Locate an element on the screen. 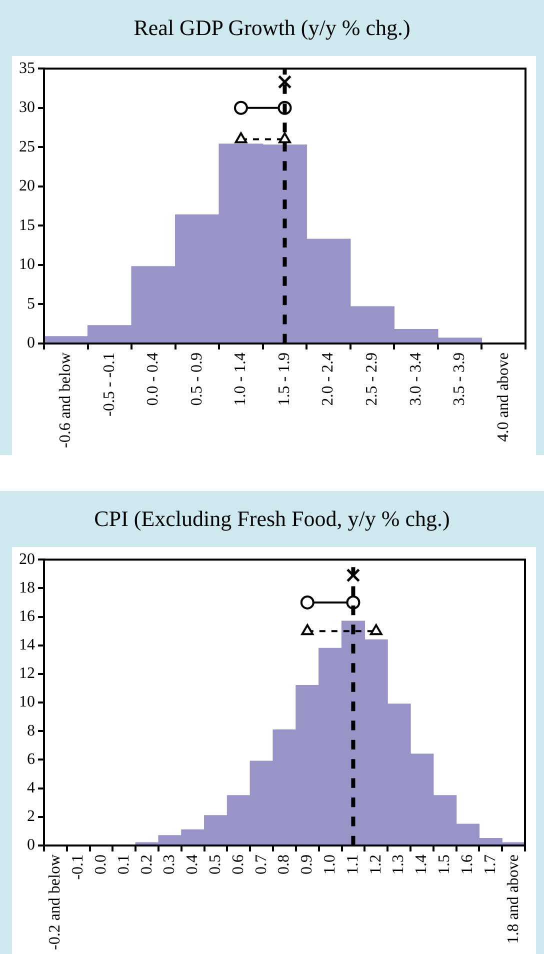 Image resolution: width=544 pixels, height=954 pixels. x-tick-label: 1.0 is located at coordinates (330, 864).